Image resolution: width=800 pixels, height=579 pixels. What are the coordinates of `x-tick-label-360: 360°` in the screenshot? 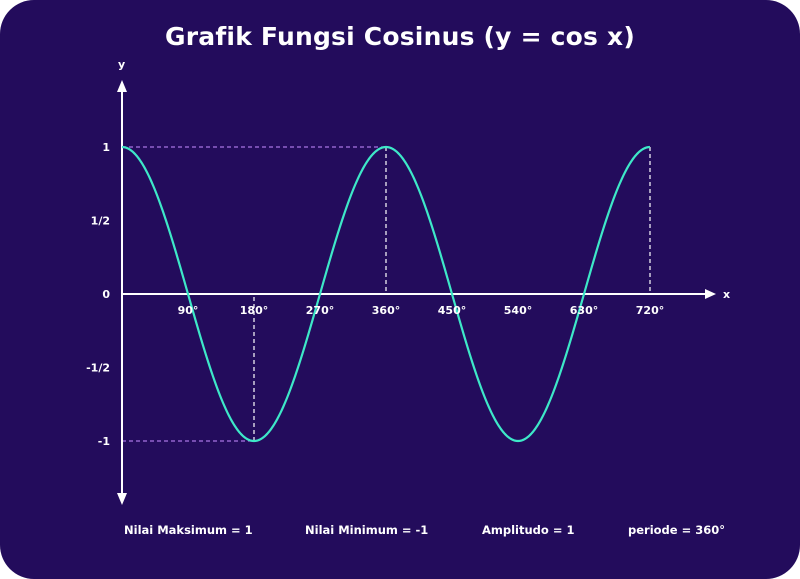 It's located at (386, 310).